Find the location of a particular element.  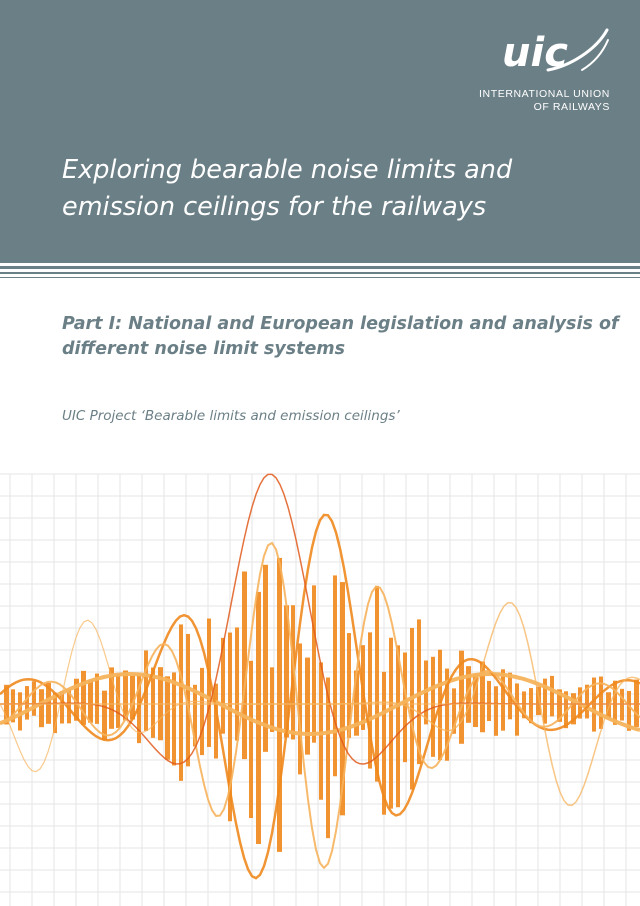

report-title-line2: emission ceilings for the railways is located at coordinates (274, 207).